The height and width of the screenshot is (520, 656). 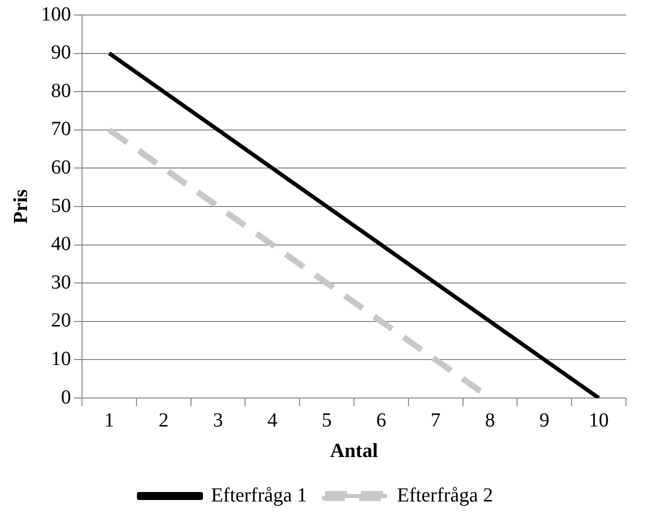 What do you see at coordinates (61, 53) in the screenshot?
I see `y-tick-label: 90` at bounding box center [61, 53].